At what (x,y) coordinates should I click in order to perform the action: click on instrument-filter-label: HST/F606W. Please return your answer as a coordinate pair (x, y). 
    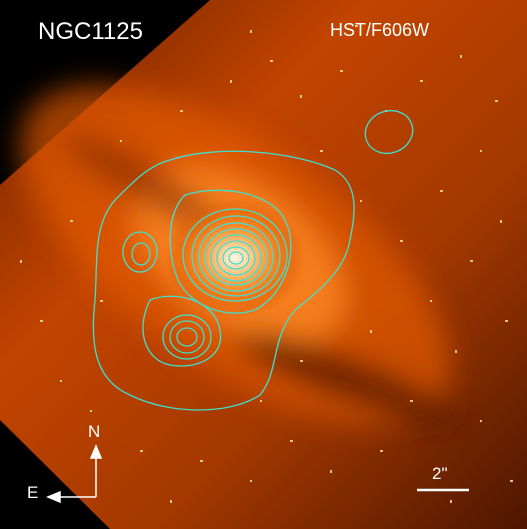
    Looking at the image, I should click on (380, 30).